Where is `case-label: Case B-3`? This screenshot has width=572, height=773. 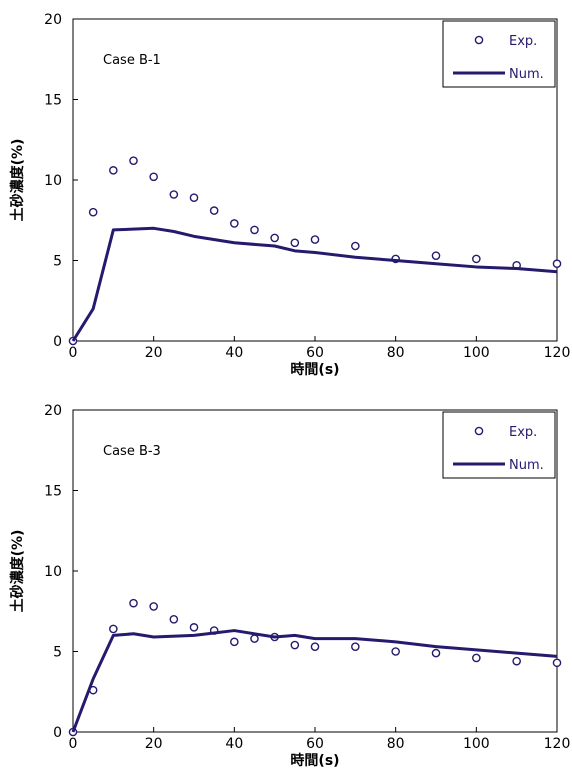
case-label: Case B-3 is located at coordinates (132, 451).